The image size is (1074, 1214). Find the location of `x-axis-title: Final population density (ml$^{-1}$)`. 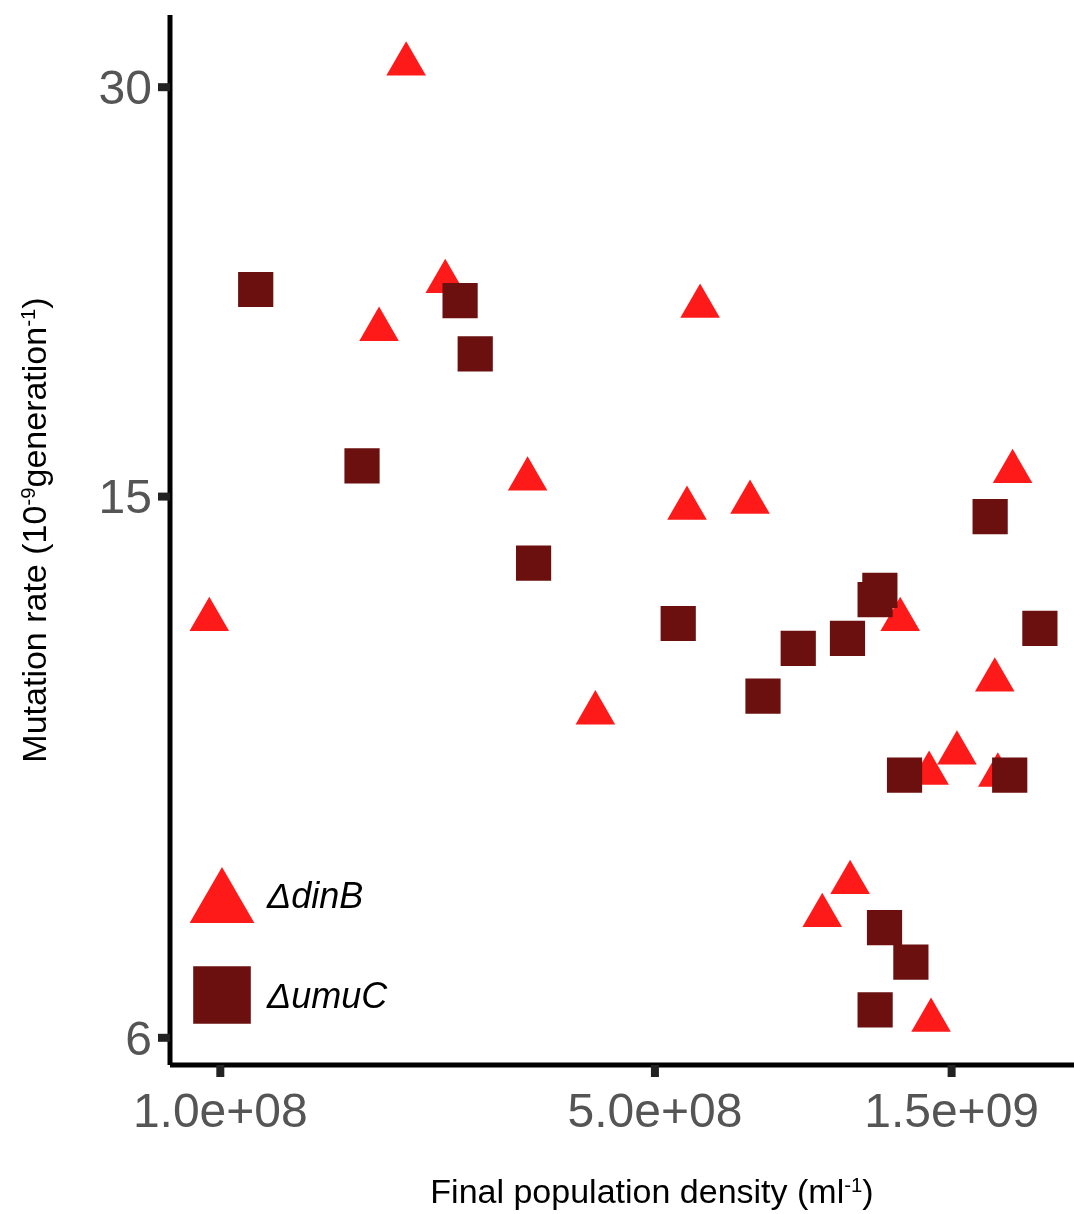

x-axis-title: Final population density (ml$^{-1}$) is located at coordinates (652, 1191).